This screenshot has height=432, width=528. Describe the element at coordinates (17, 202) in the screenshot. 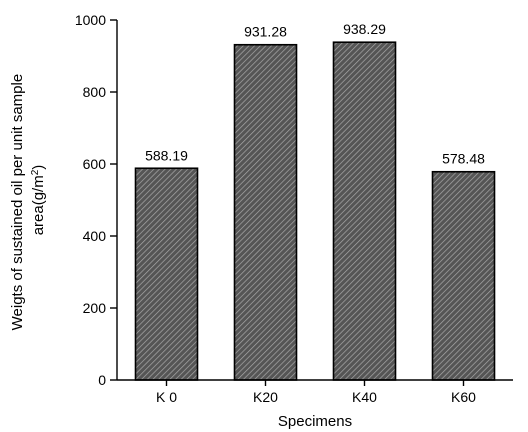

I see `y-axis-title-line1: Weigts of sustained oil per unit sample` at that location.